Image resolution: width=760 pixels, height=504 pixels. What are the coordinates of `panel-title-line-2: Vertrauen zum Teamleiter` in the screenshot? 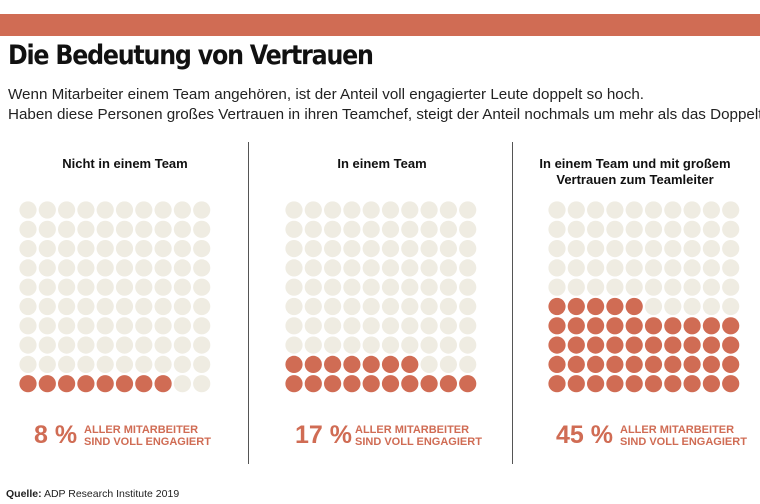 It's located at (635, 179).